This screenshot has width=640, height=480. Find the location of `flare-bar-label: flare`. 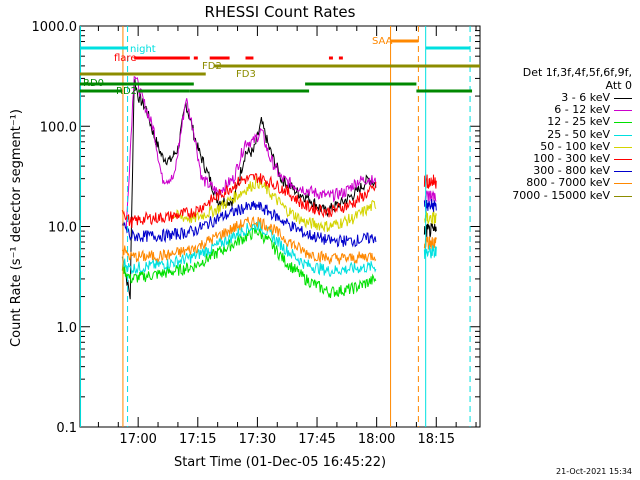

flare-bar-label: flare is located at coordinates (125, 58).